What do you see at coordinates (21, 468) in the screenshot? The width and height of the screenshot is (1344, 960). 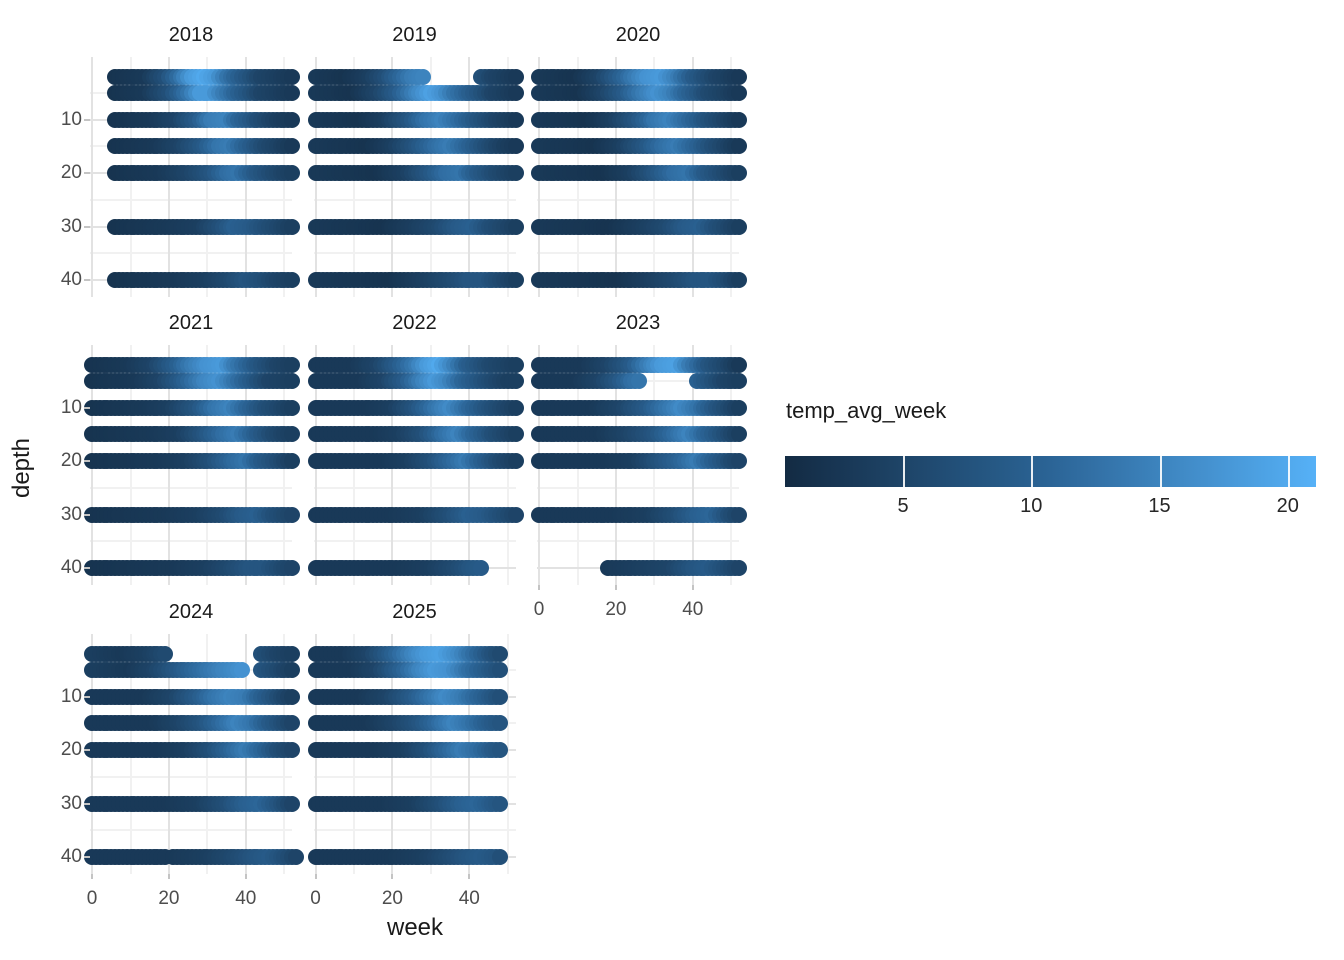 I see `y-axis-title: depth` at bounding box center [21, 468].